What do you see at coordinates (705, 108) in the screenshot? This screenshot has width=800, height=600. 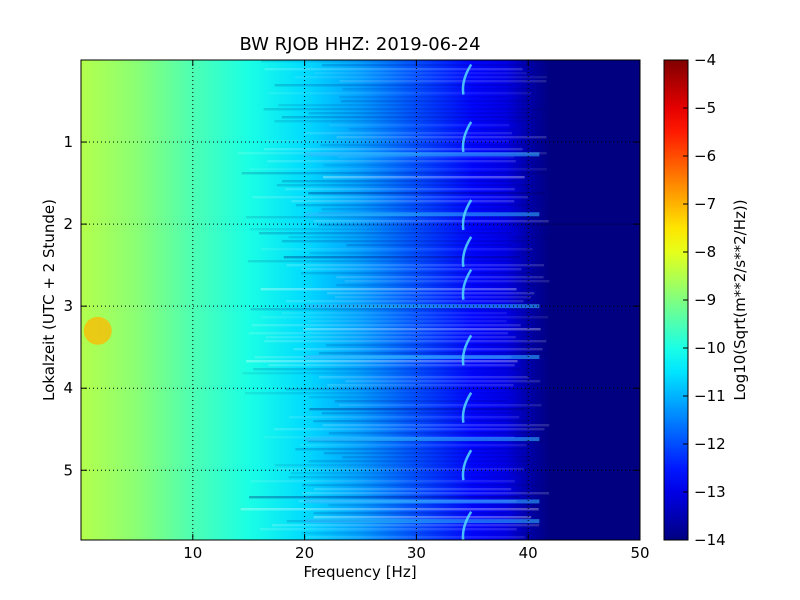 I see `colorbar-tick-label: −5` at bounding box center [705, 108].